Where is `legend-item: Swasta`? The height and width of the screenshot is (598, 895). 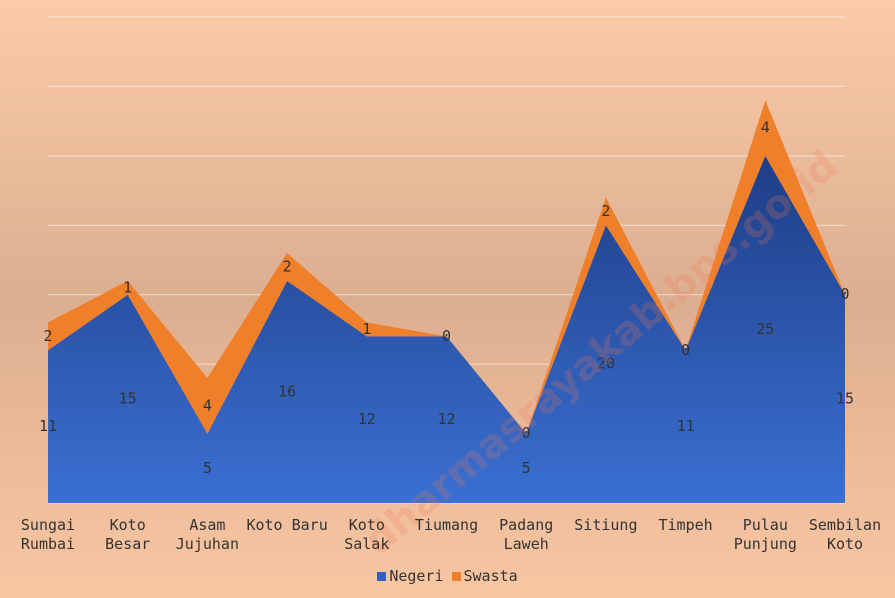
legend-item: Swasta is located at coordinates (484, 576).